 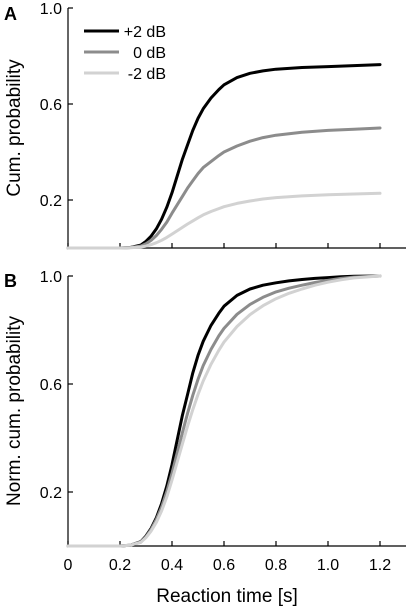 What do you see at coordinates (149, 53) in the screenshot?
I see `legend-label: 0 dB` at bounding box center [149, 53].